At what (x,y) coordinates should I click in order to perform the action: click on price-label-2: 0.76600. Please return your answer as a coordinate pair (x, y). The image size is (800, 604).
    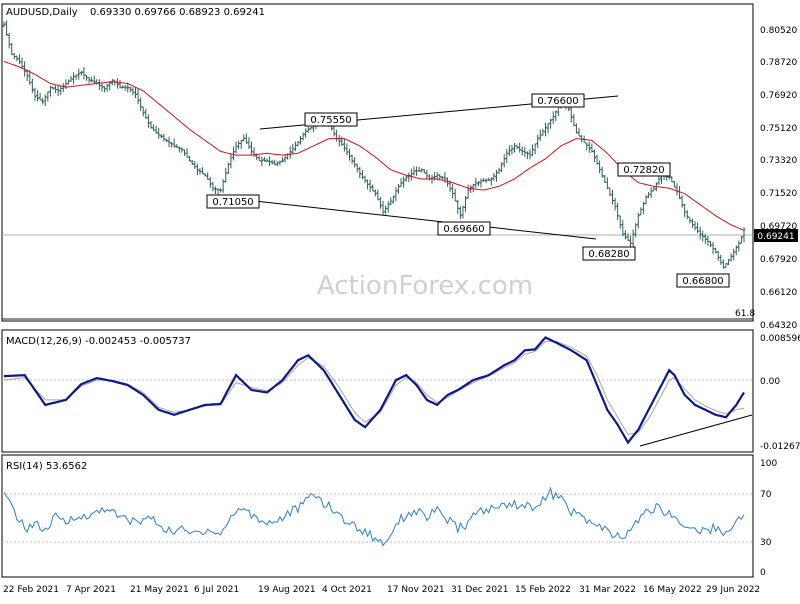
    Looking at the image, I should click on (558, 100).